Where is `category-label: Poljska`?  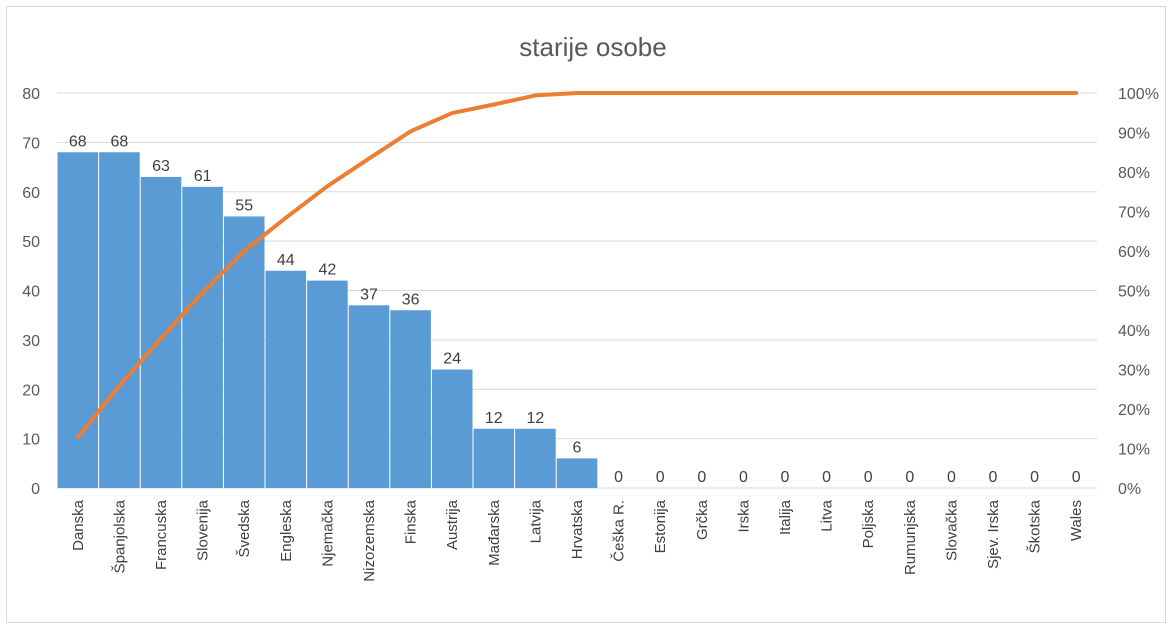 category-label: Poljska is located at coordinates (868, 523).